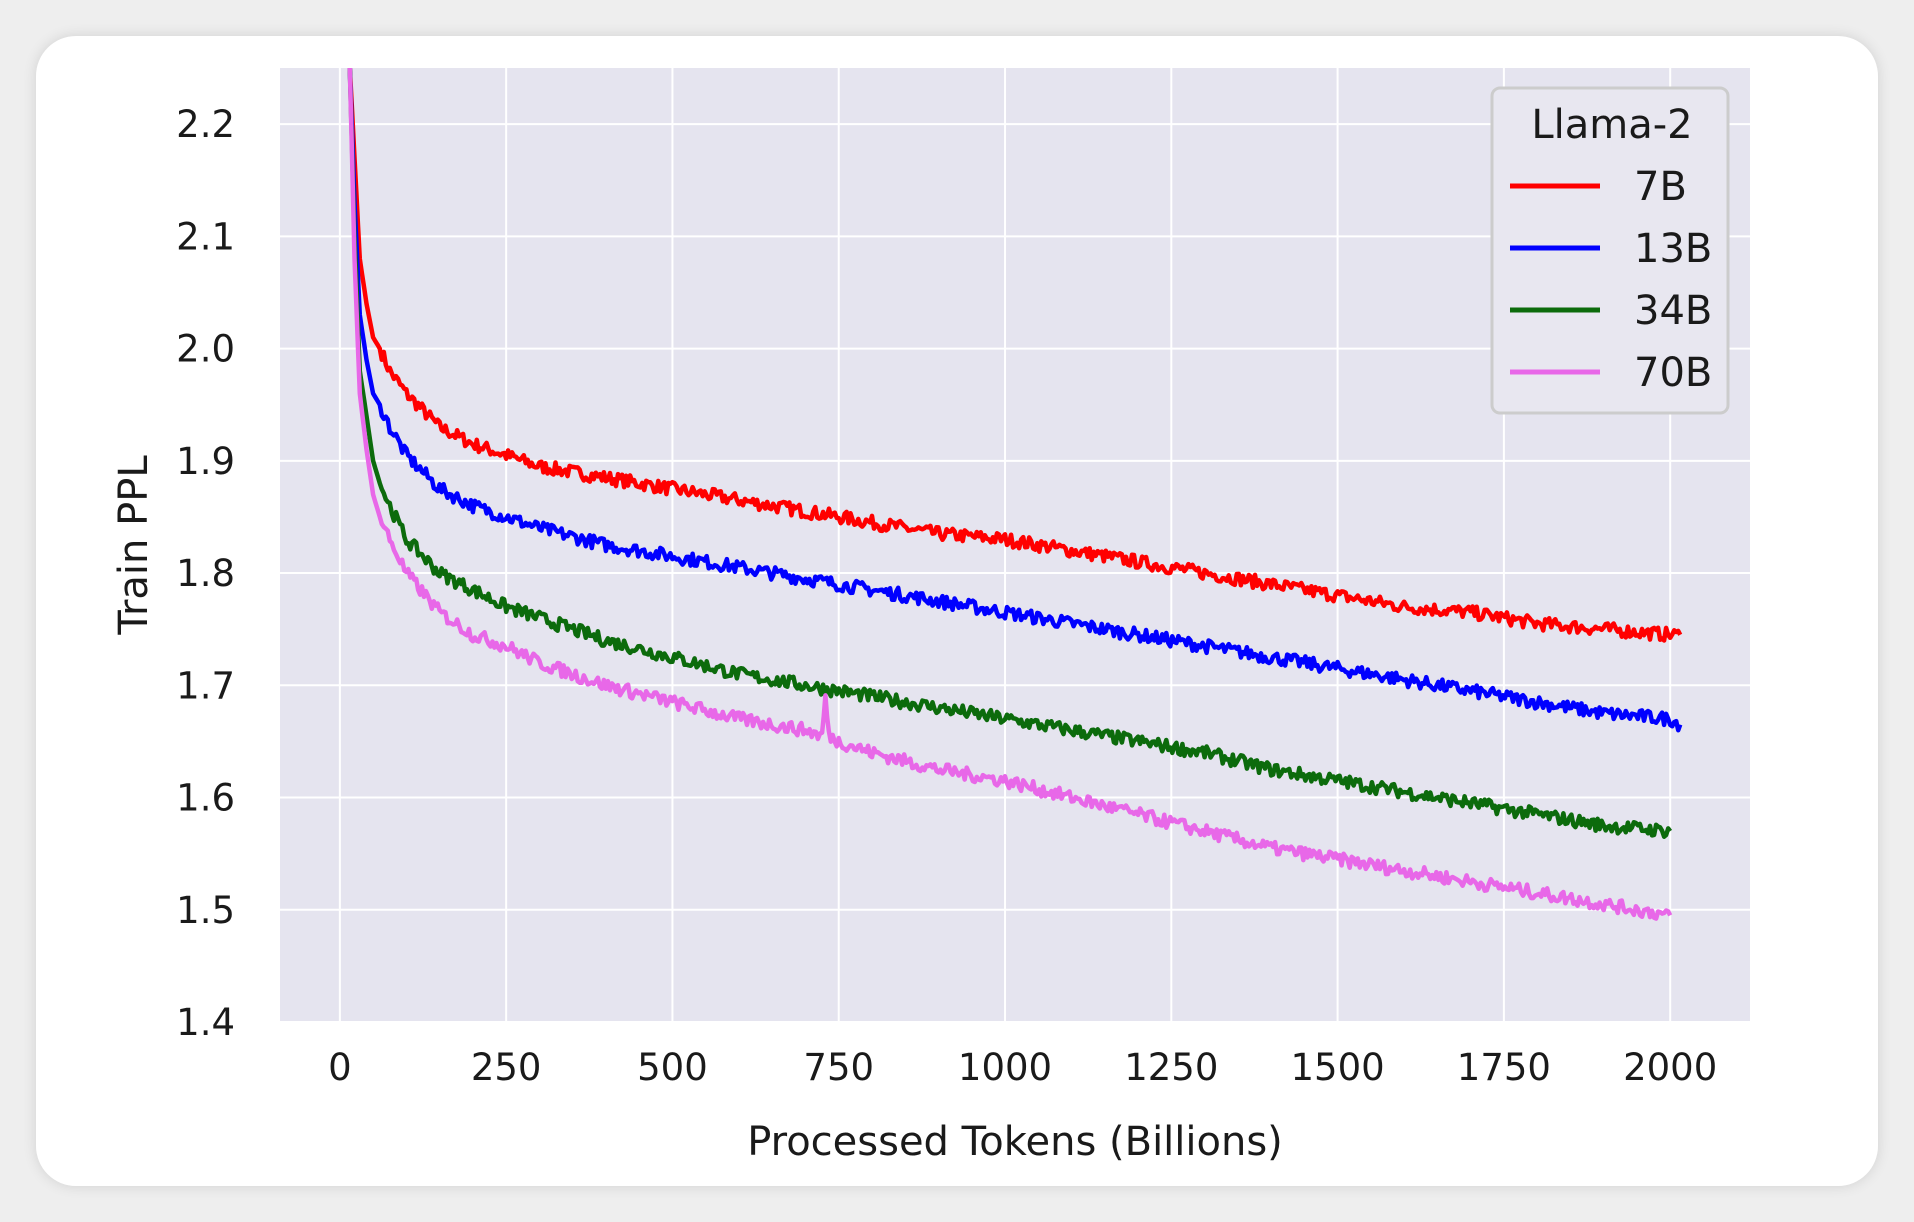 The height and width of the screenshot is (1222, 1914). What do you see at coordinates (1611, 125) in the screenshot?
I see `legend-title: Llama-2` at bounding box center [1611, 125].